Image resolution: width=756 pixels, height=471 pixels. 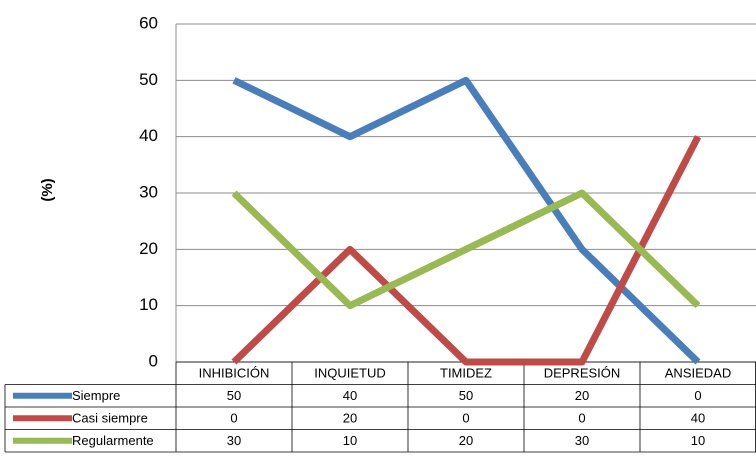 I want to click on category-label: DEPRESIÓN, so click(x=582, y=373).